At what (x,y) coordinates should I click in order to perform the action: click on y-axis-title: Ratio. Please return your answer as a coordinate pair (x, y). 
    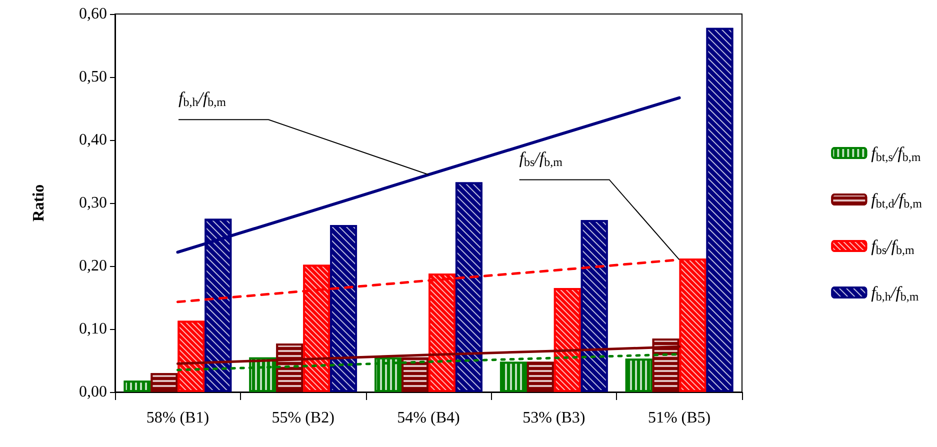
    Looking at the image, I should click on (39, 203).